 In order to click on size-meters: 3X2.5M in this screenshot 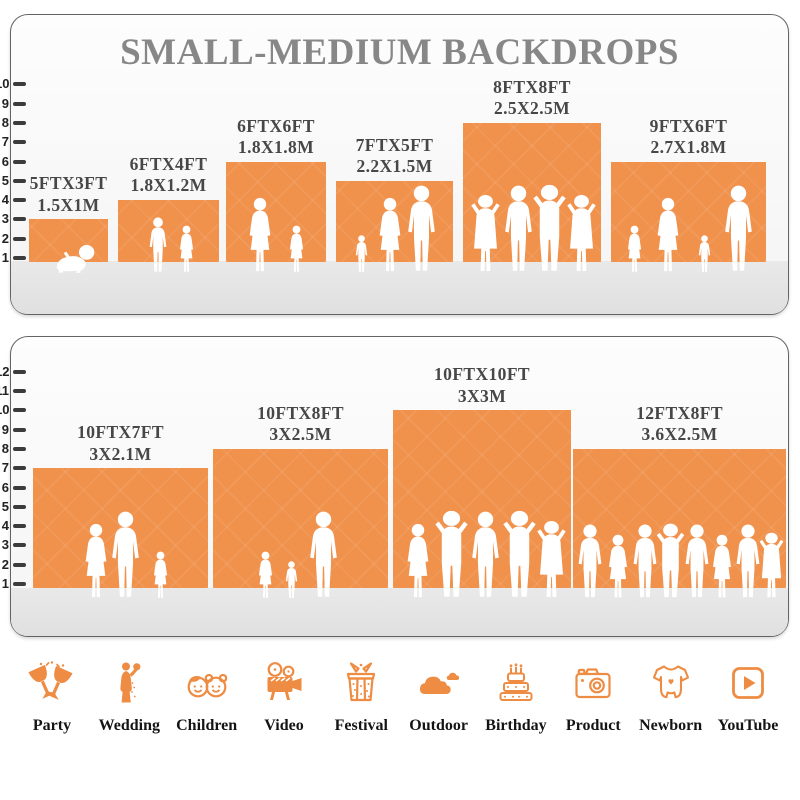, I will do `click(300, 434)`.